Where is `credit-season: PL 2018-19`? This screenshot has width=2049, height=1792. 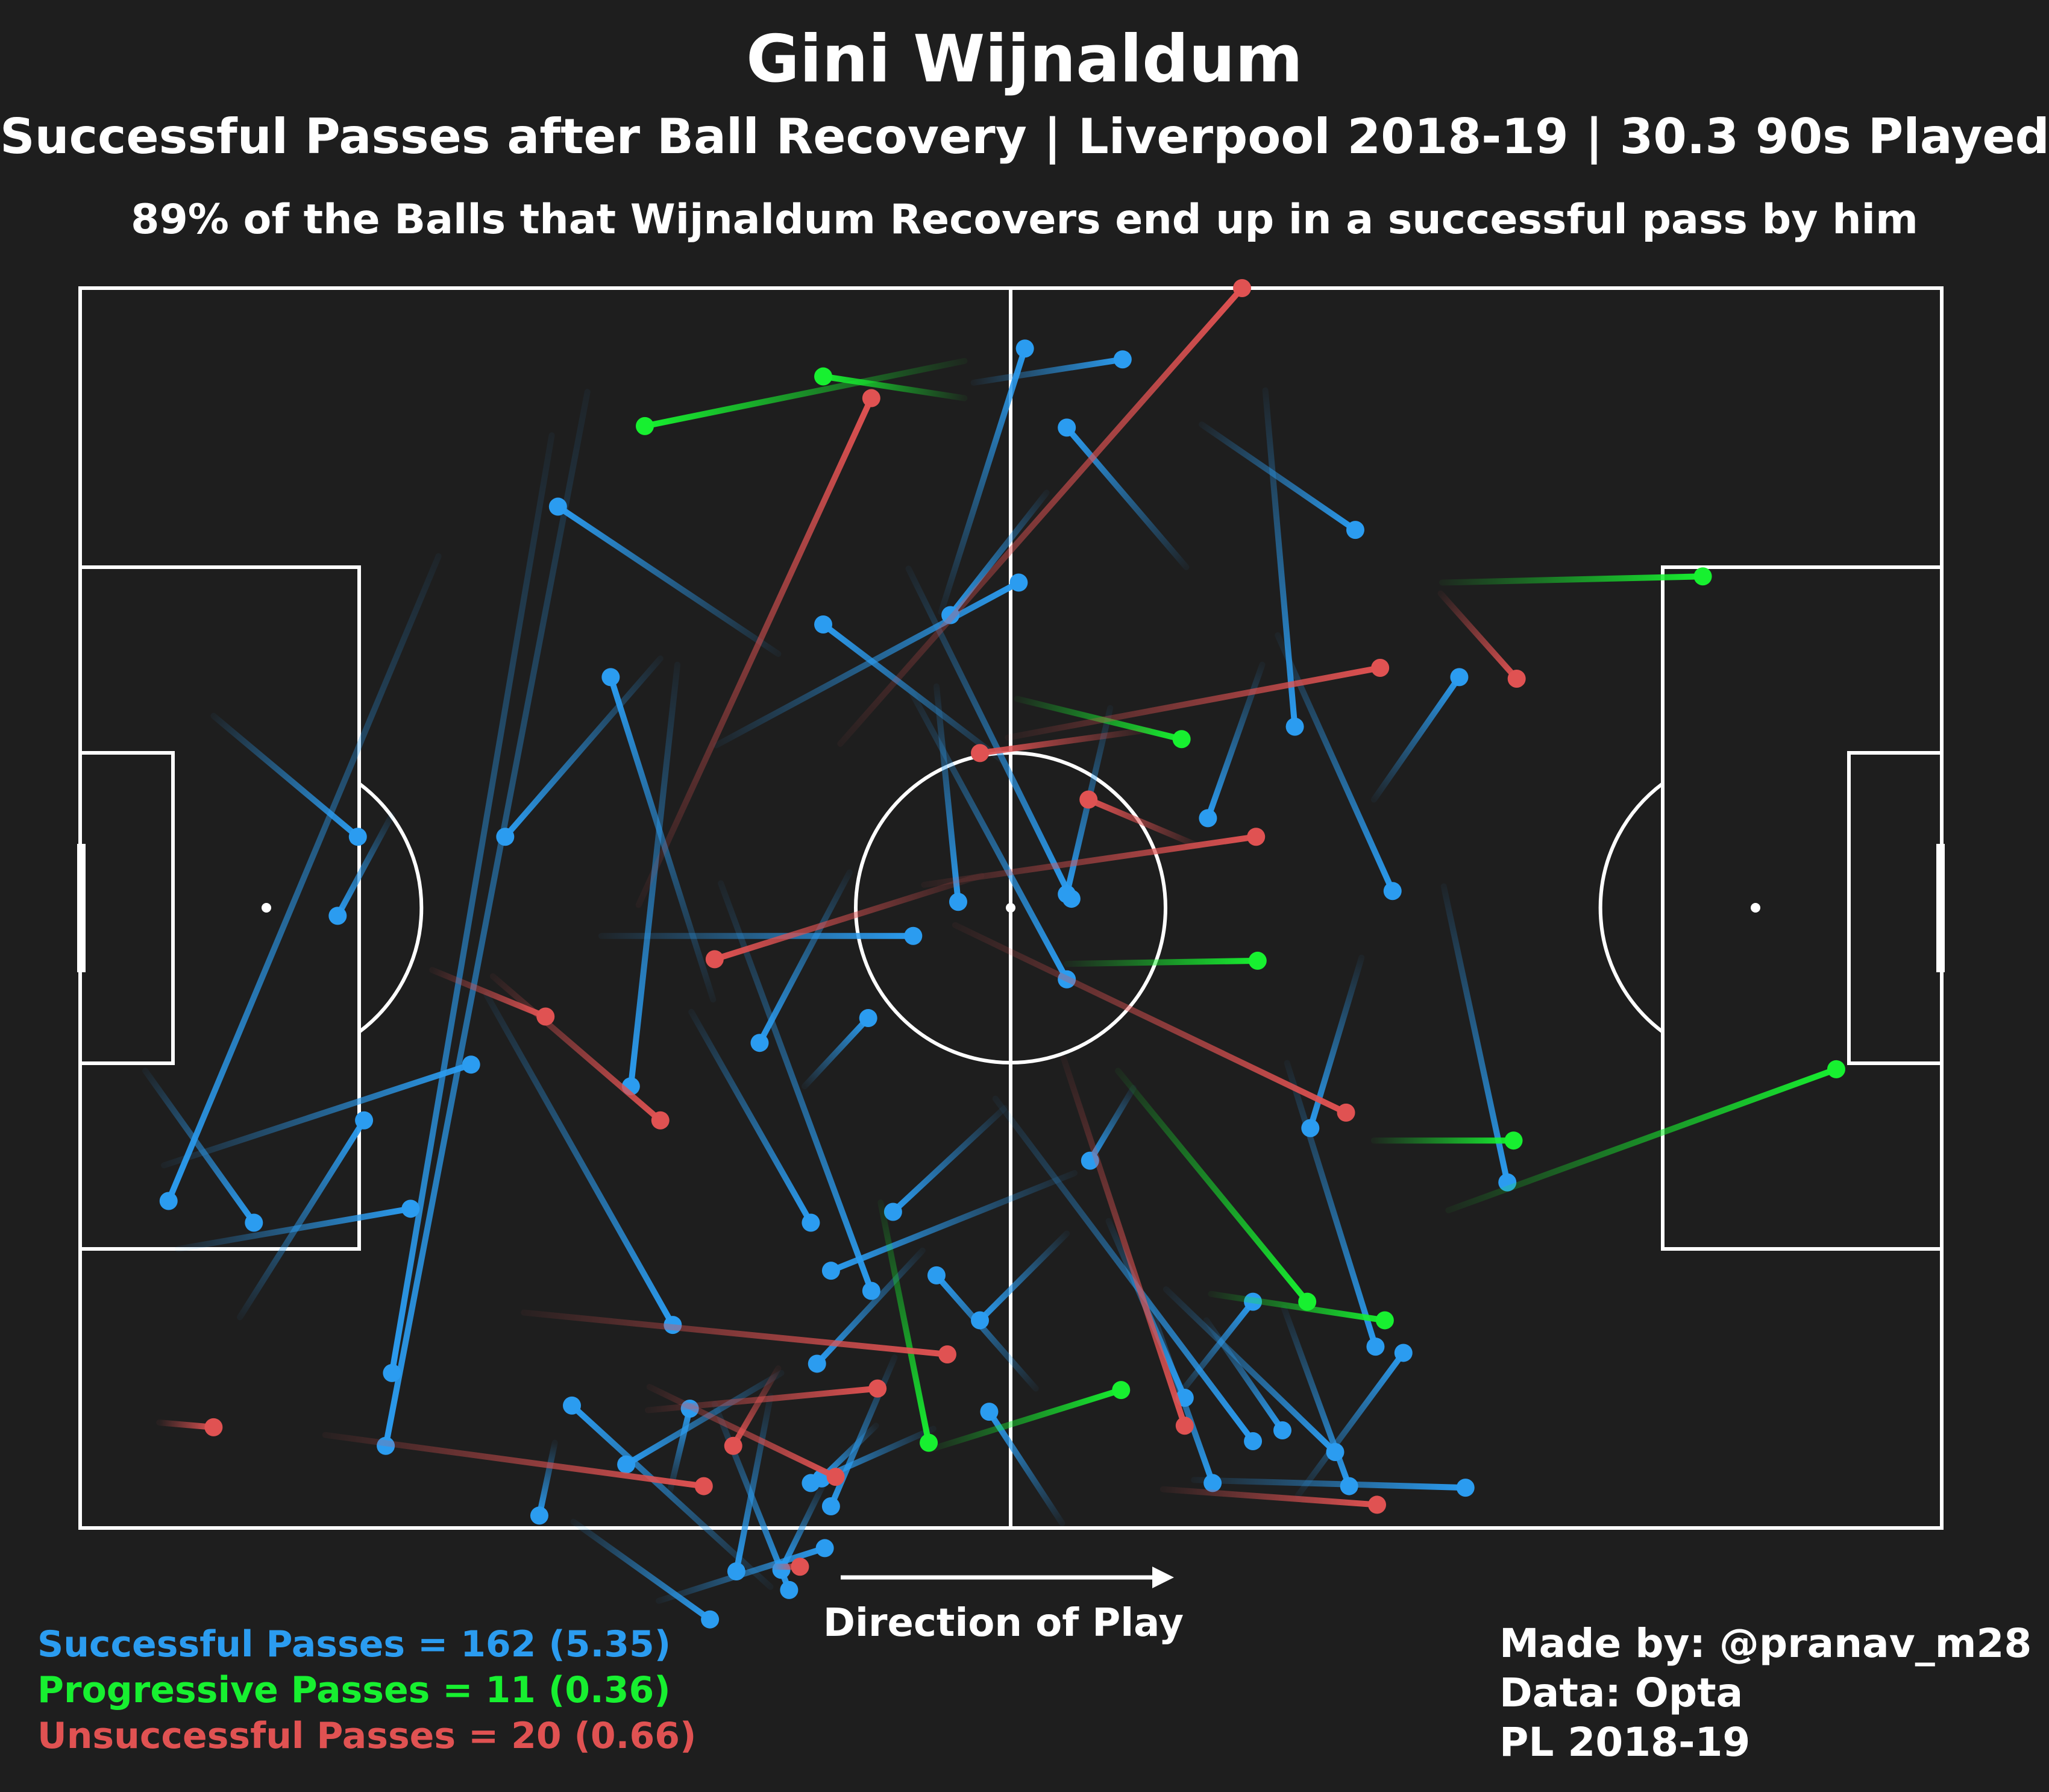 credit-season: PL 2018-19 is located at coordinates (1625, 1742).